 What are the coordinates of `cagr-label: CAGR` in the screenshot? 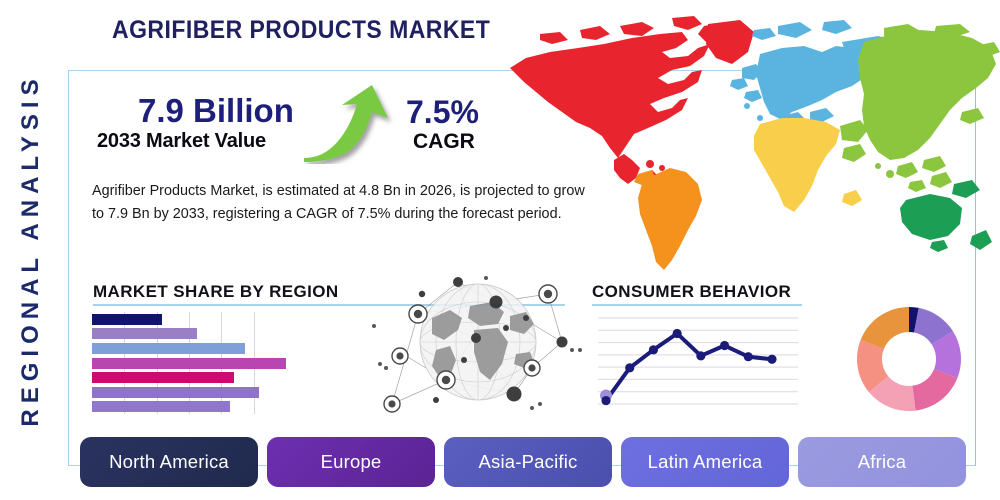 It's located at (444, 141).